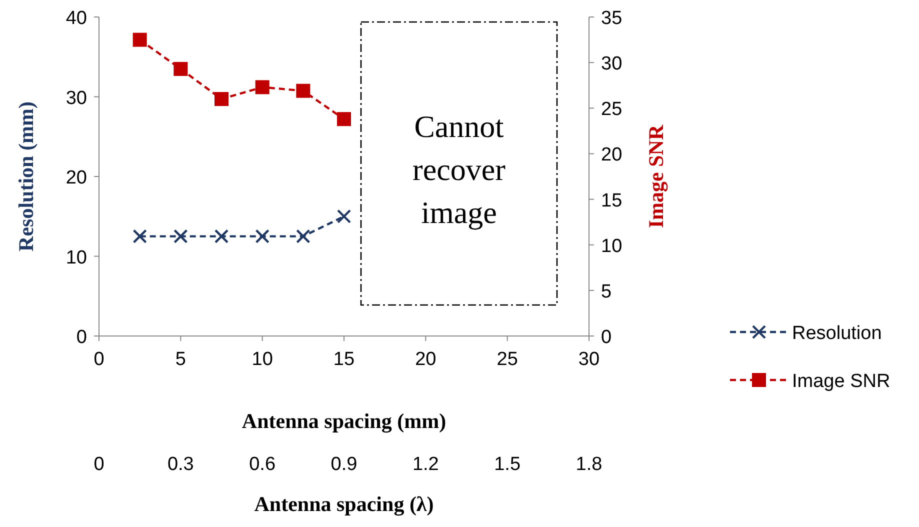 This screenshot has height=527, width=919. Describe the element at coordinates (99, 464) in the screenshot. I see `x2-tick-label: 0` at that location.